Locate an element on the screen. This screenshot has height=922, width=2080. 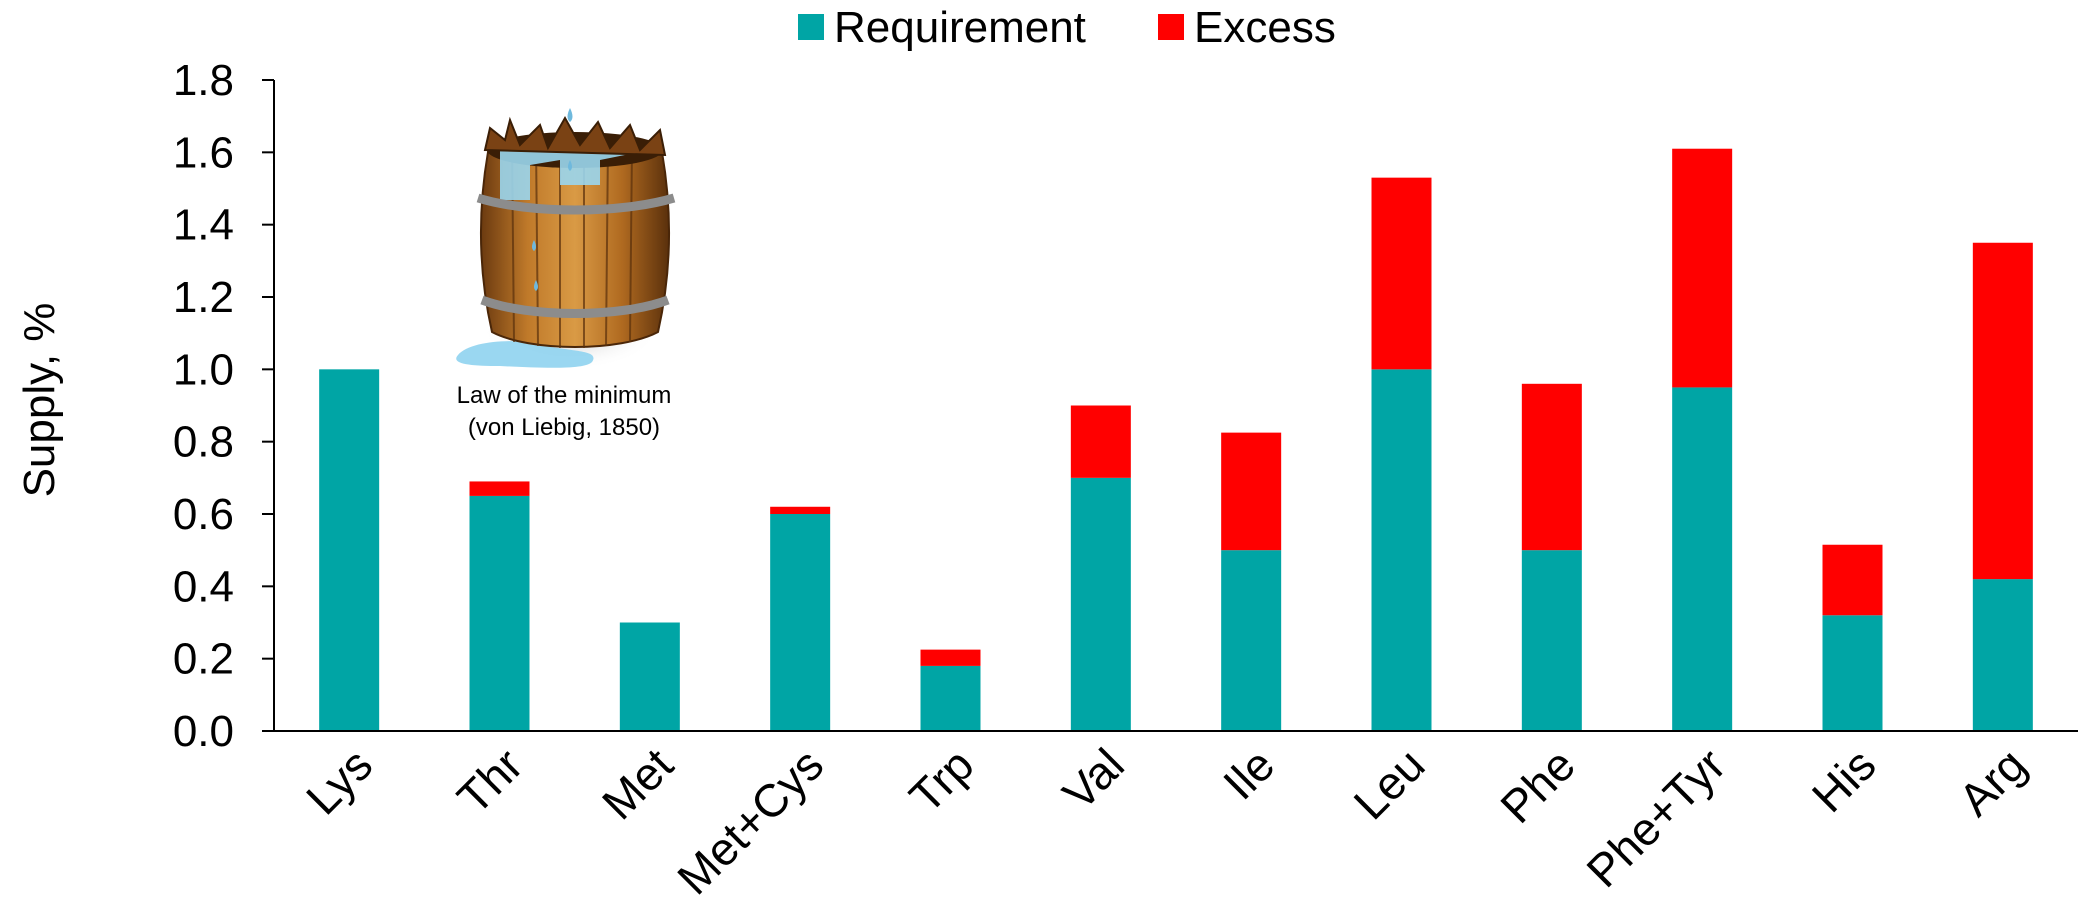
y-tick-label: 1.4 is located at coordinates (203, 225).